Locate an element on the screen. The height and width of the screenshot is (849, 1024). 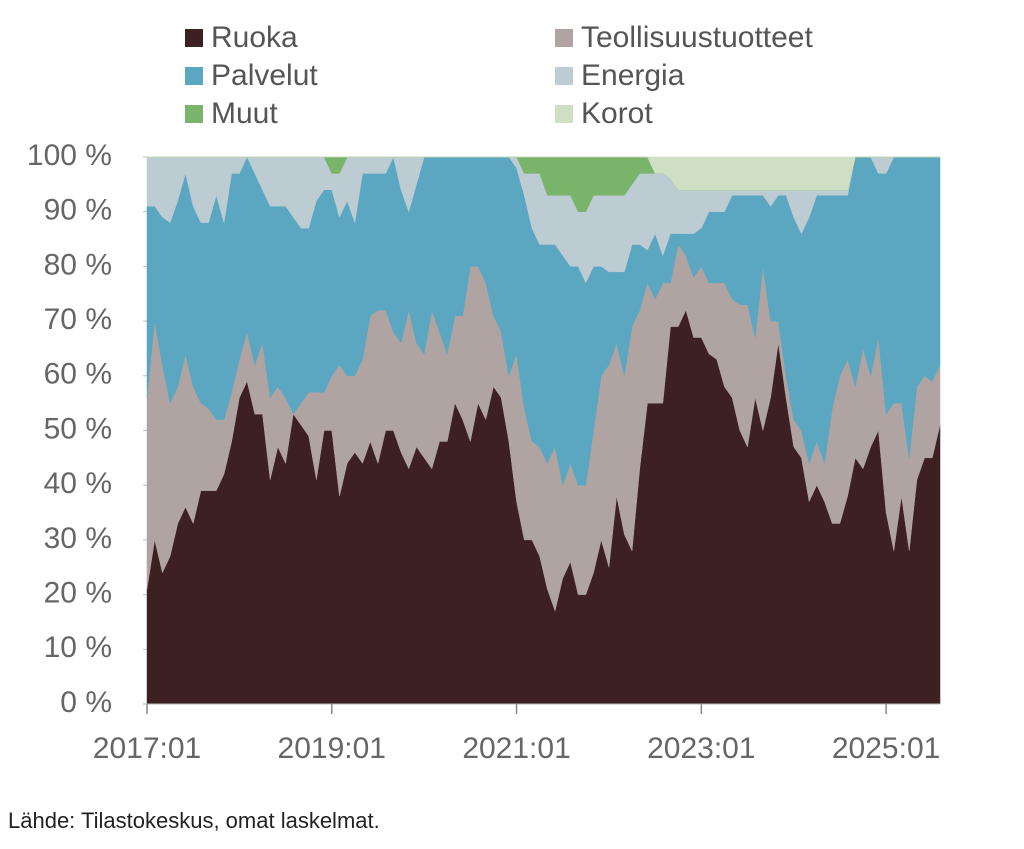
legend-label: Energia is located at coordinates (633, 75).